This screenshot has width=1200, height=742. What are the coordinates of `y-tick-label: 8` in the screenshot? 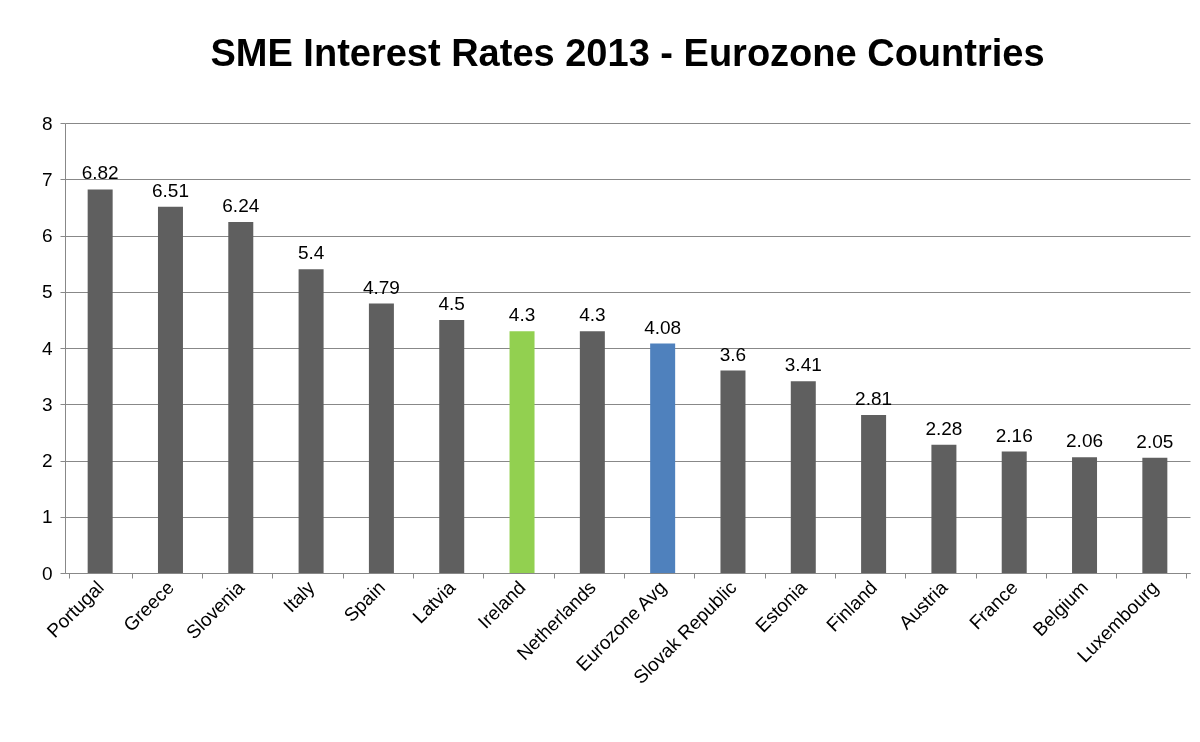 It's located at (47, 123).